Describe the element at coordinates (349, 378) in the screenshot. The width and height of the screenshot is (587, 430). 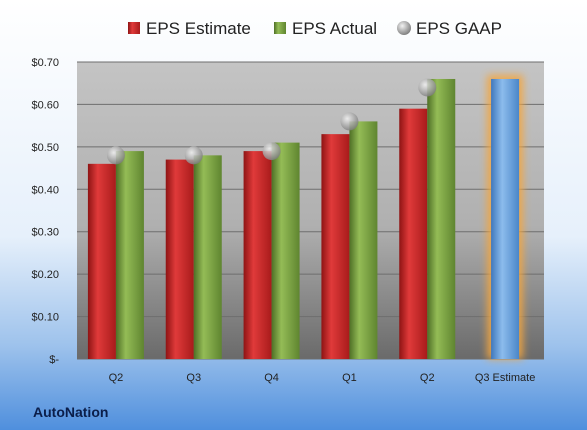
I see `x-tick-label: Q1` at that location.